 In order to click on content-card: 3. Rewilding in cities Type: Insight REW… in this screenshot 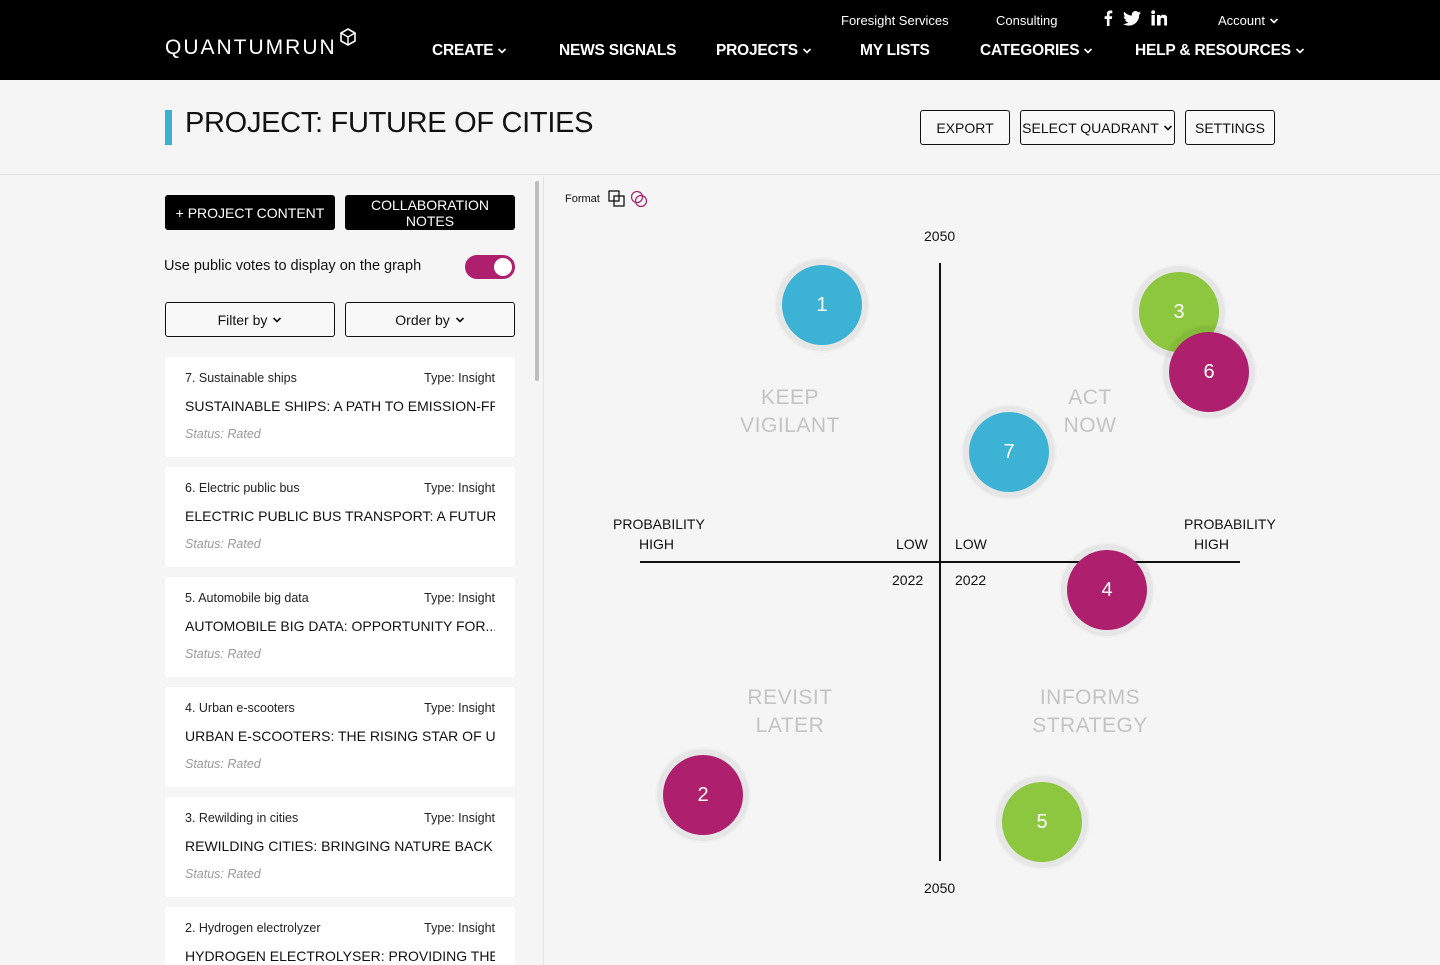, I will do `click(340, 847)`.